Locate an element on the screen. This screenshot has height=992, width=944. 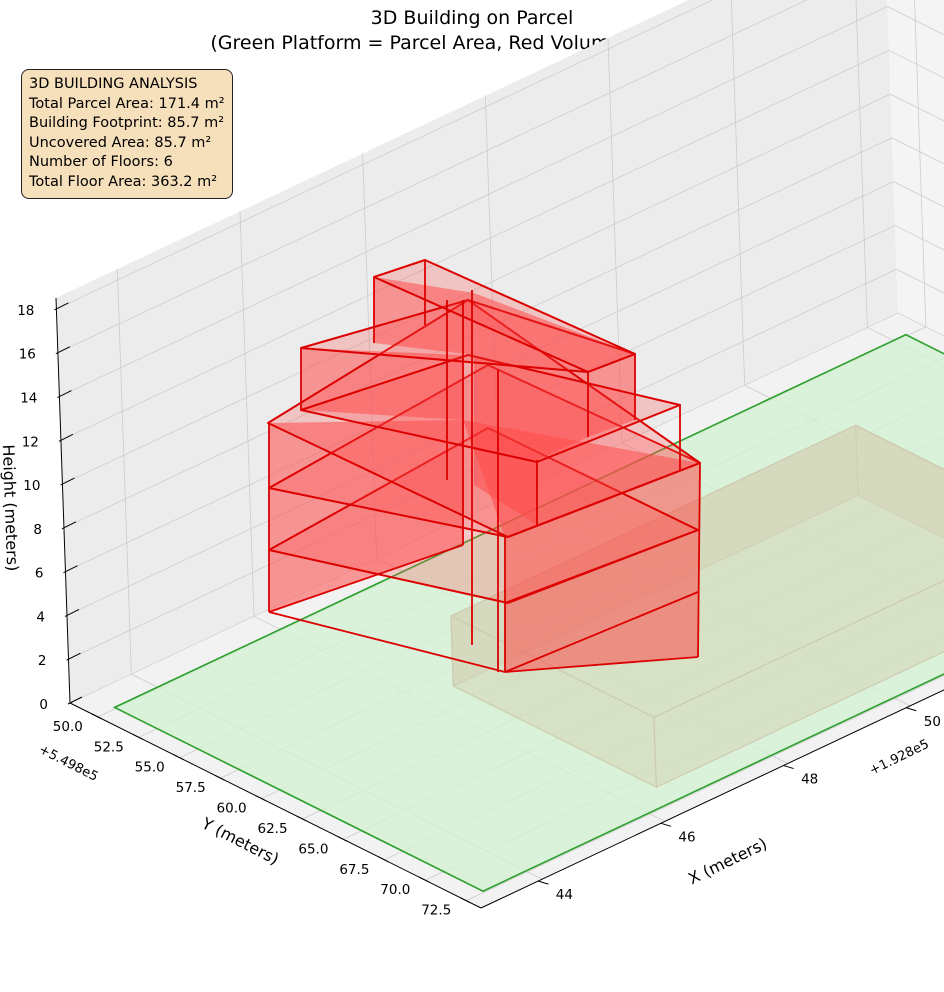
z-tick-label: 8 is located at coordinates (37, 530).